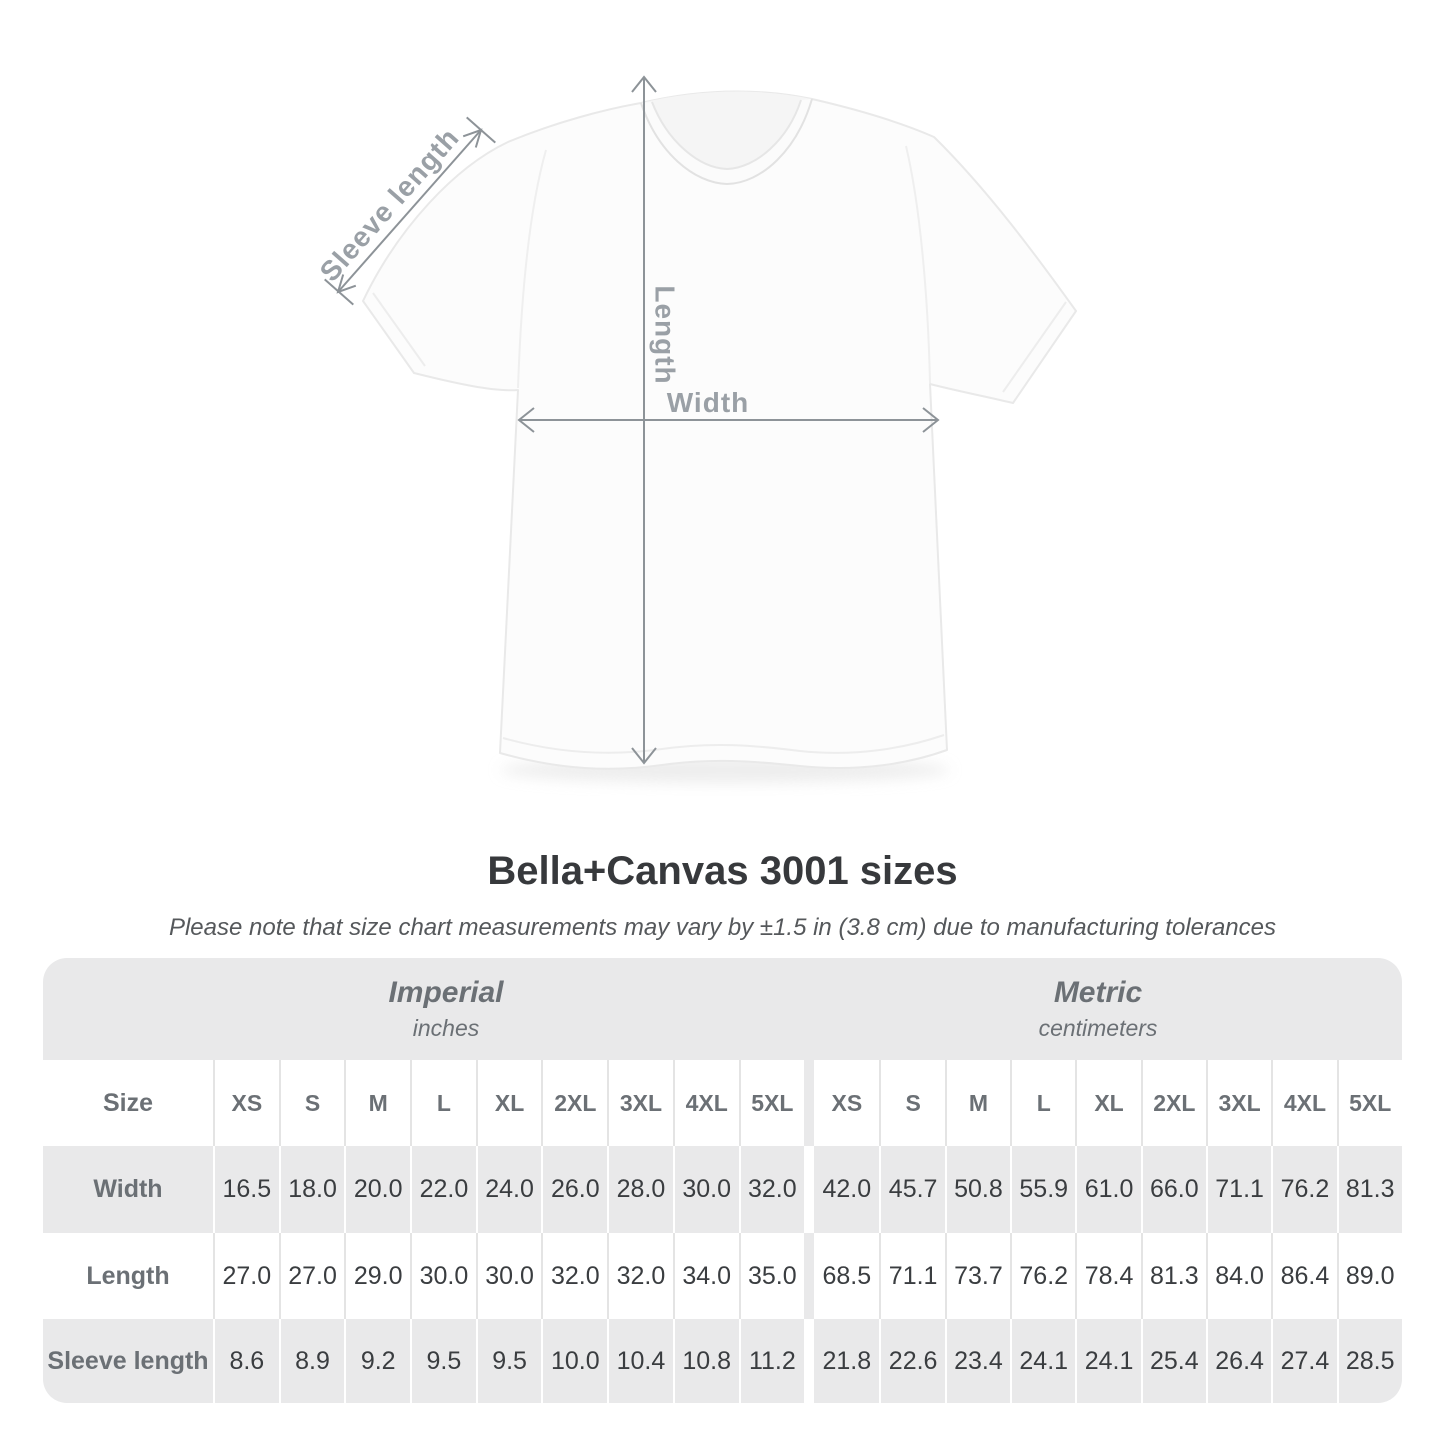 This screenshot has height=1445, width=1445. What do you see at coordinates (1238, 1276) in the screenshot?
I see `size-value-cell: 84.0` at bounding box center [1238, 1276].